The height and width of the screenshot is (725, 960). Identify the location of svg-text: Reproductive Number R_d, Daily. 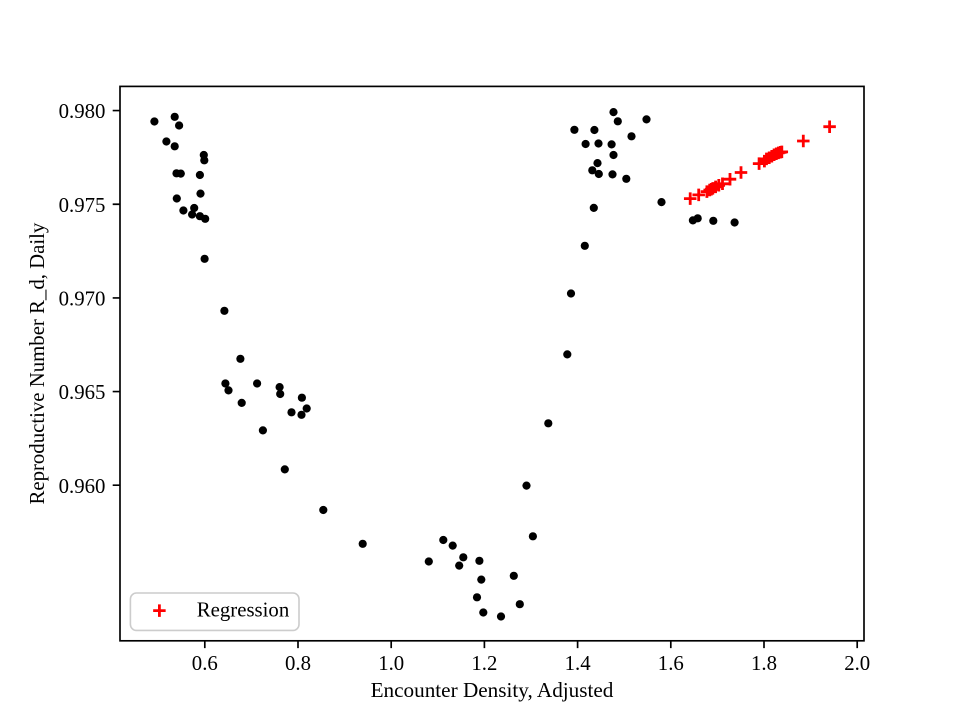
(37, 363).